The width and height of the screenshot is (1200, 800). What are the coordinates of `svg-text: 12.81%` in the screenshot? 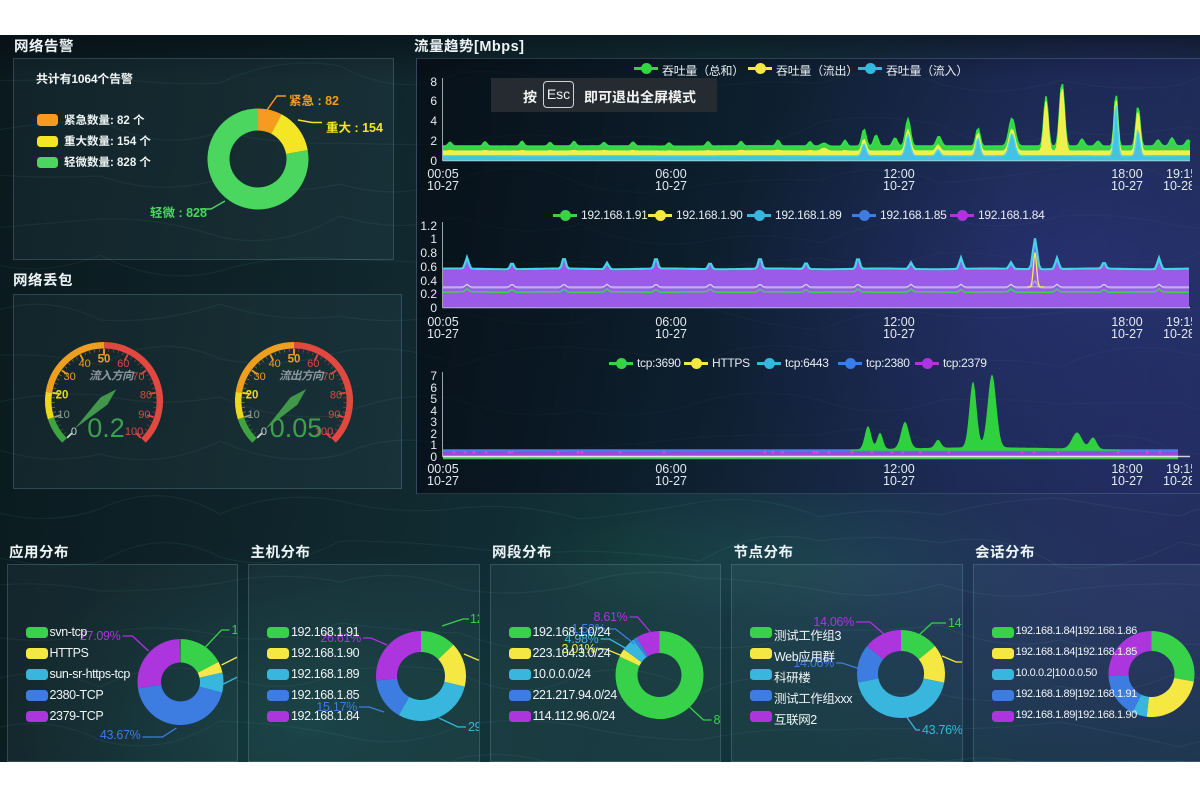 It's located at (475, 619).